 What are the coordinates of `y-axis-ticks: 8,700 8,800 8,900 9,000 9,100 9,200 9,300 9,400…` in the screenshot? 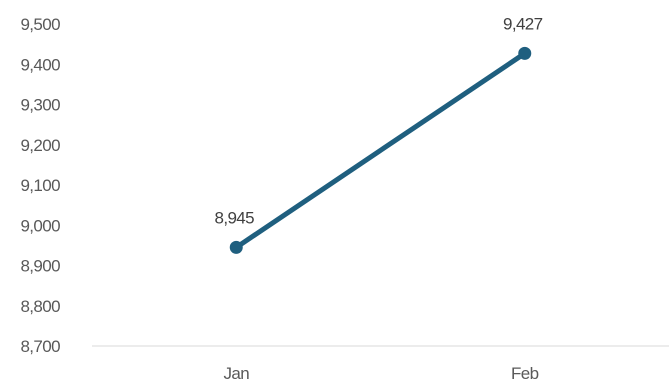 It's located at (40, 185).